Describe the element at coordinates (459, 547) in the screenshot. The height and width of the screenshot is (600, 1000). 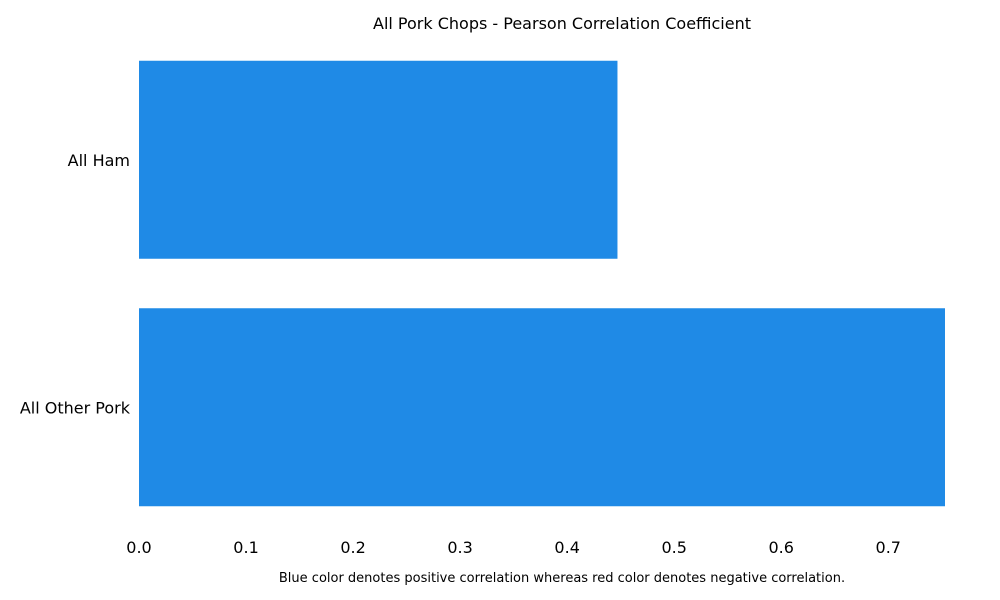
I see `x-tick-label: 0.3` at that location.